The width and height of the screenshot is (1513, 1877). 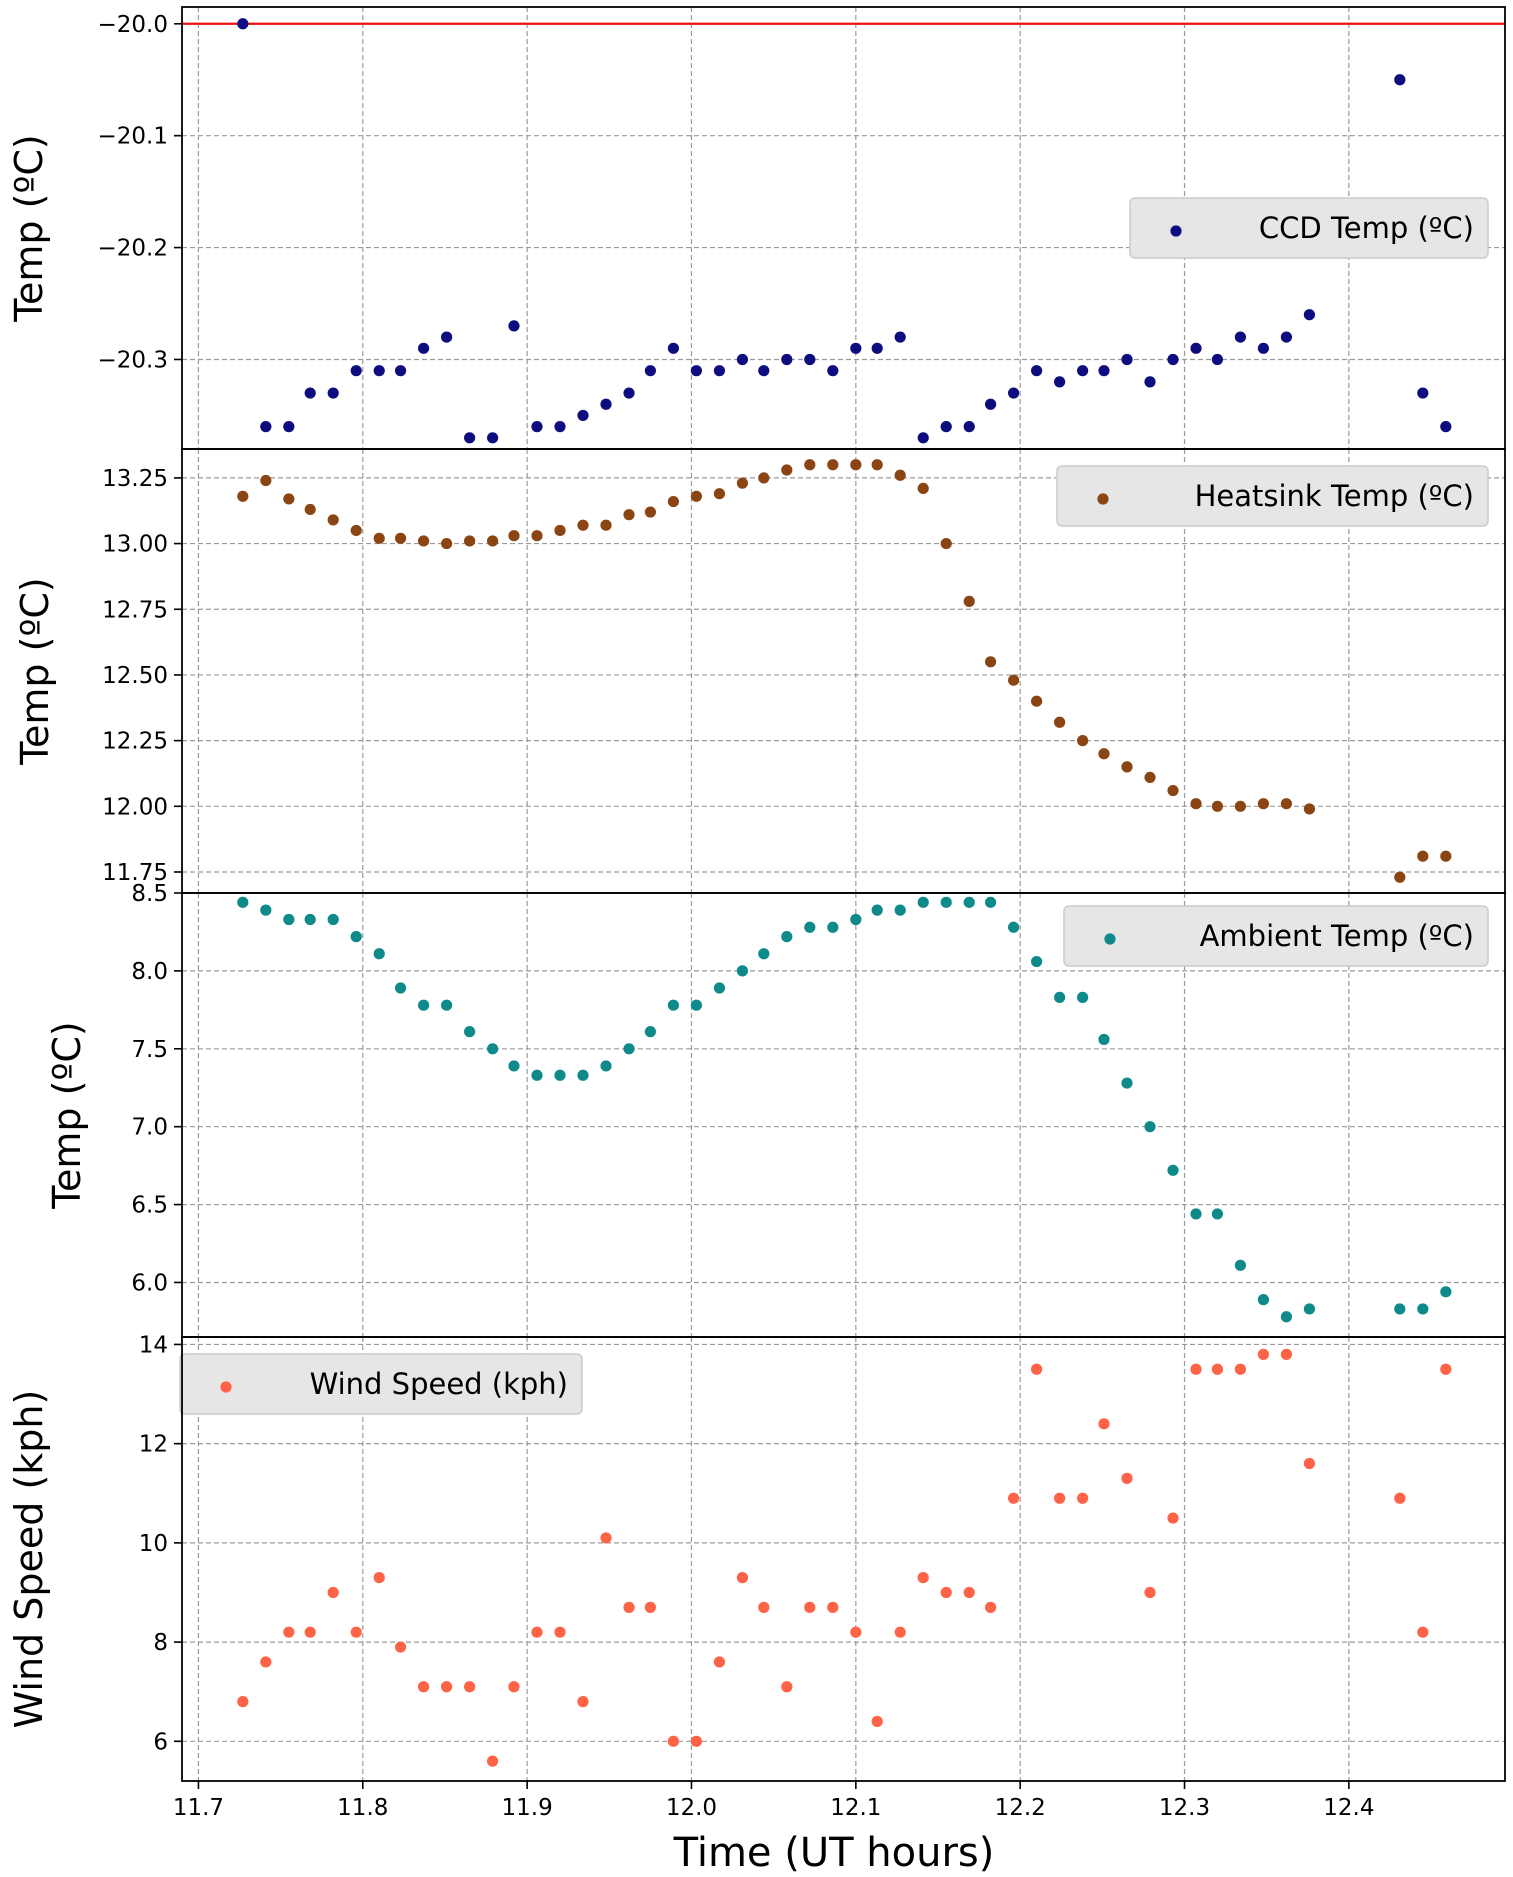 What do you see at coordinates (149, 1283) in the screenshot?
I see `y-tick-label: 6.0` at bounding box center [149, 1283].